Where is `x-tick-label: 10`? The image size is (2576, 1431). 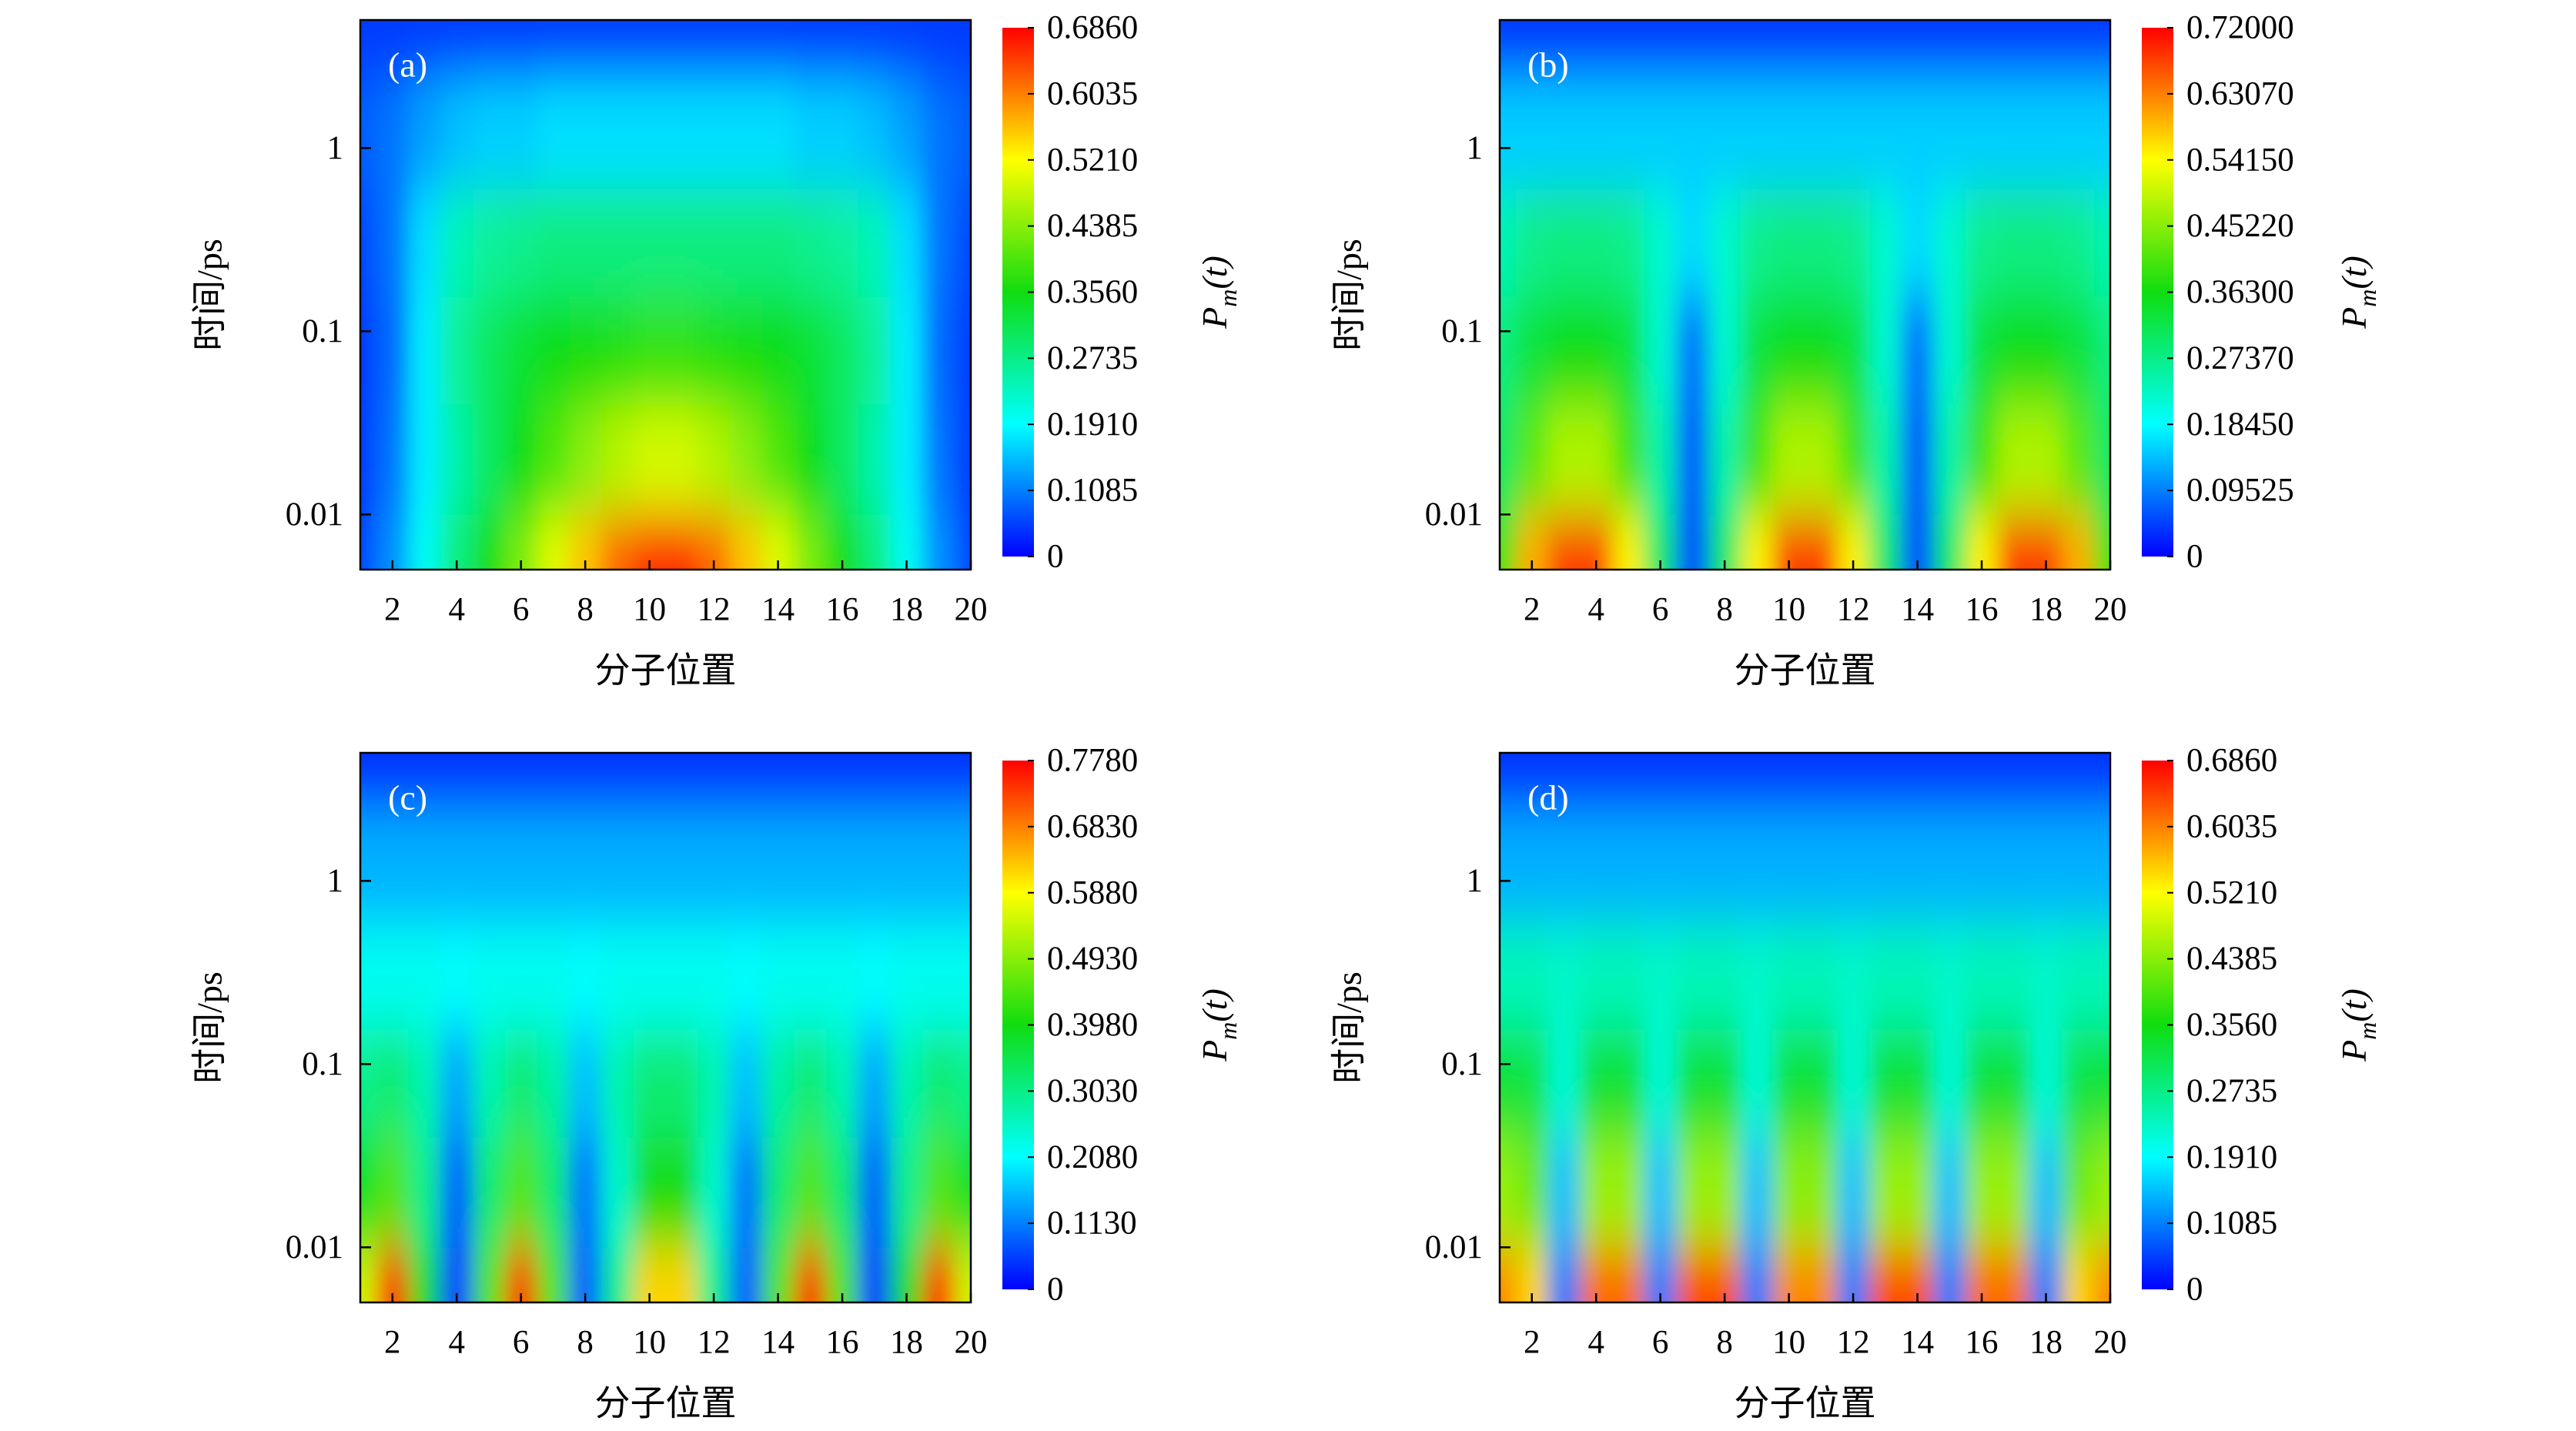
x-tick-label: 10 is located at coordinates (649, 610).